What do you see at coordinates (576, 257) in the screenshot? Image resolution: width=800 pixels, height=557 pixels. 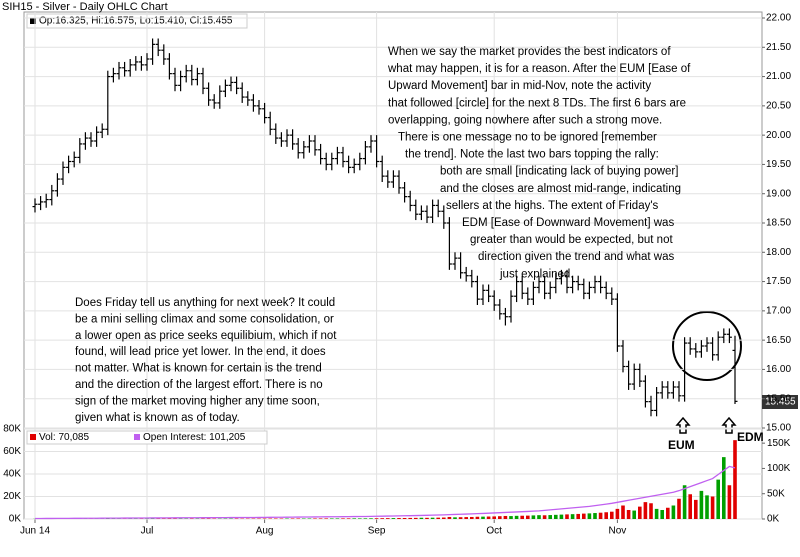 I see `annotation: direction given the trend and what was` at bounding box center [576, 257].